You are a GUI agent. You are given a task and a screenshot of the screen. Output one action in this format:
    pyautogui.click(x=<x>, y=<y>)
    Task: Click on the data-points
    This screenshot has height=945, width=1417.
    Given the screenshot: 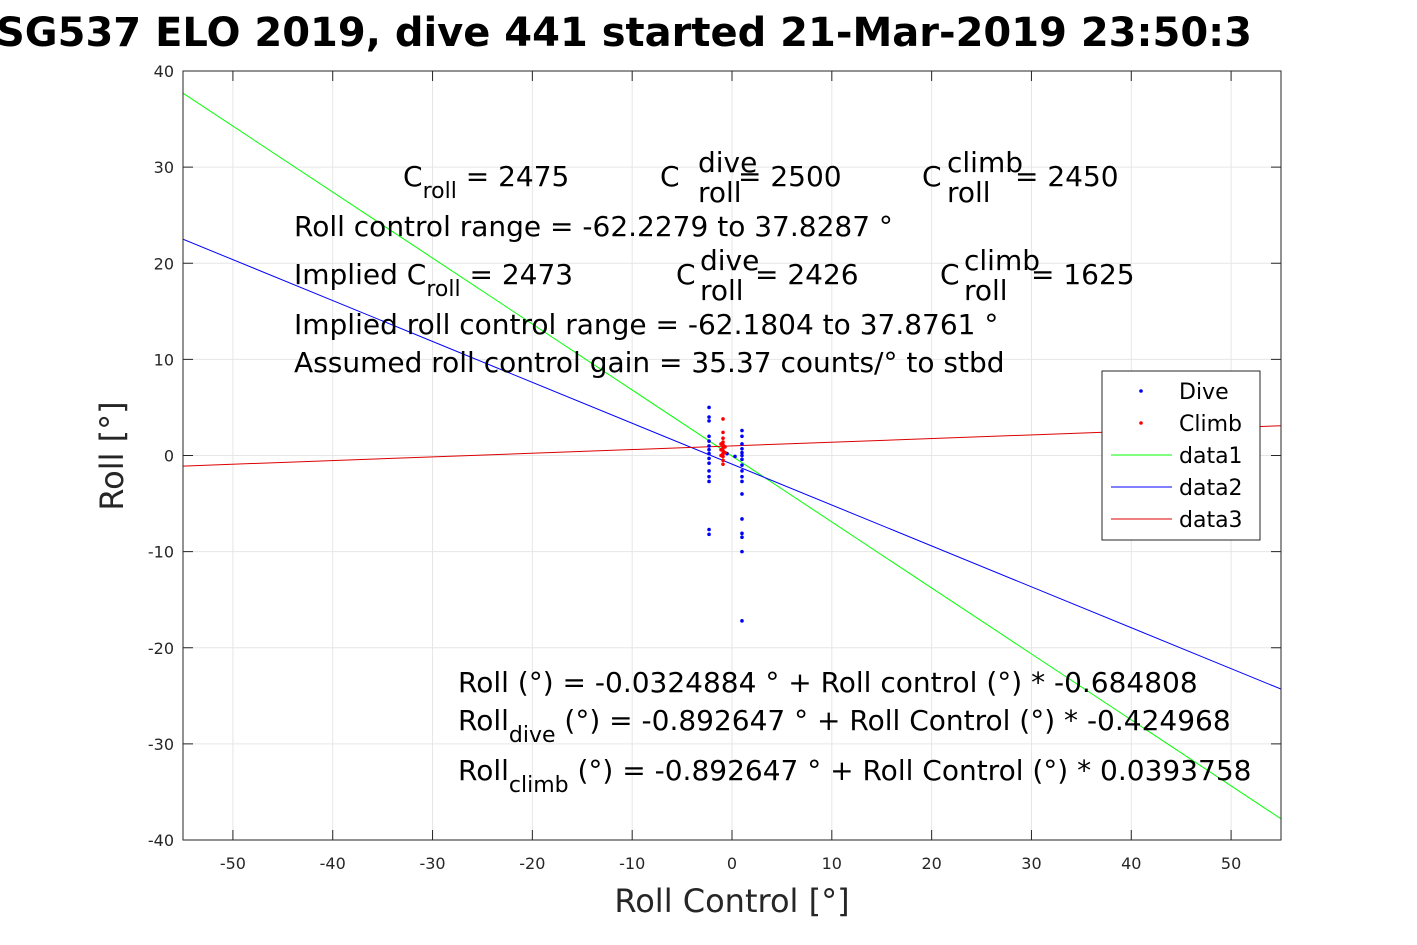 What is the action you would take?
    pyautogui.click(x=725, y=514)
    